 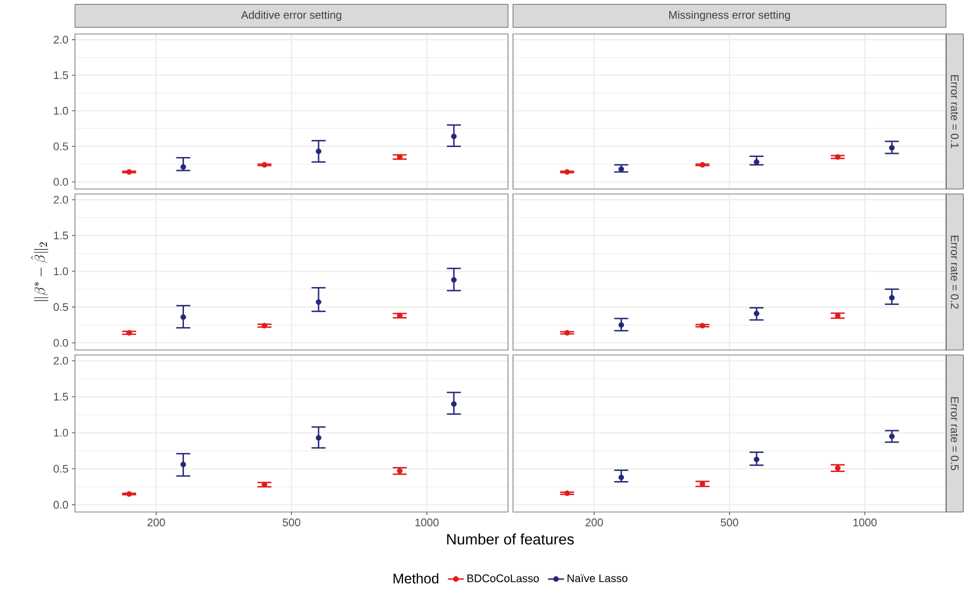 I want to click on chart-title: Additive error setting, so click(x=291, y=15).